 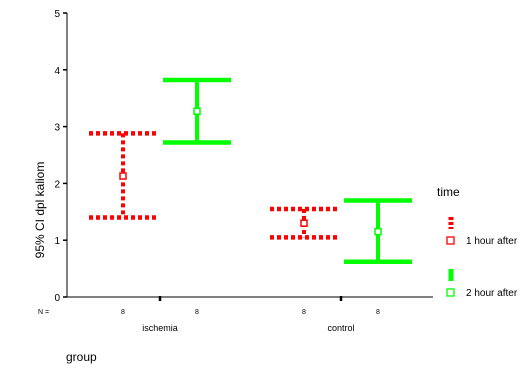 I want to click on y-tick-label: 5, so click(x=57, y=14).